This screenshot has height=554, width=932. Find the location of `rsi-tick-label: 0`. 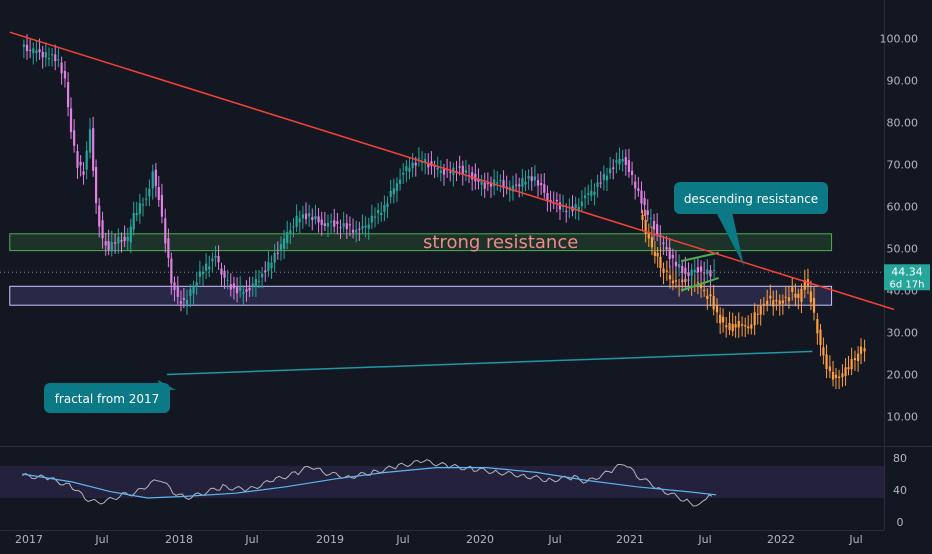

rsi-tick-label: 0 is located at coordinates (900, 522).